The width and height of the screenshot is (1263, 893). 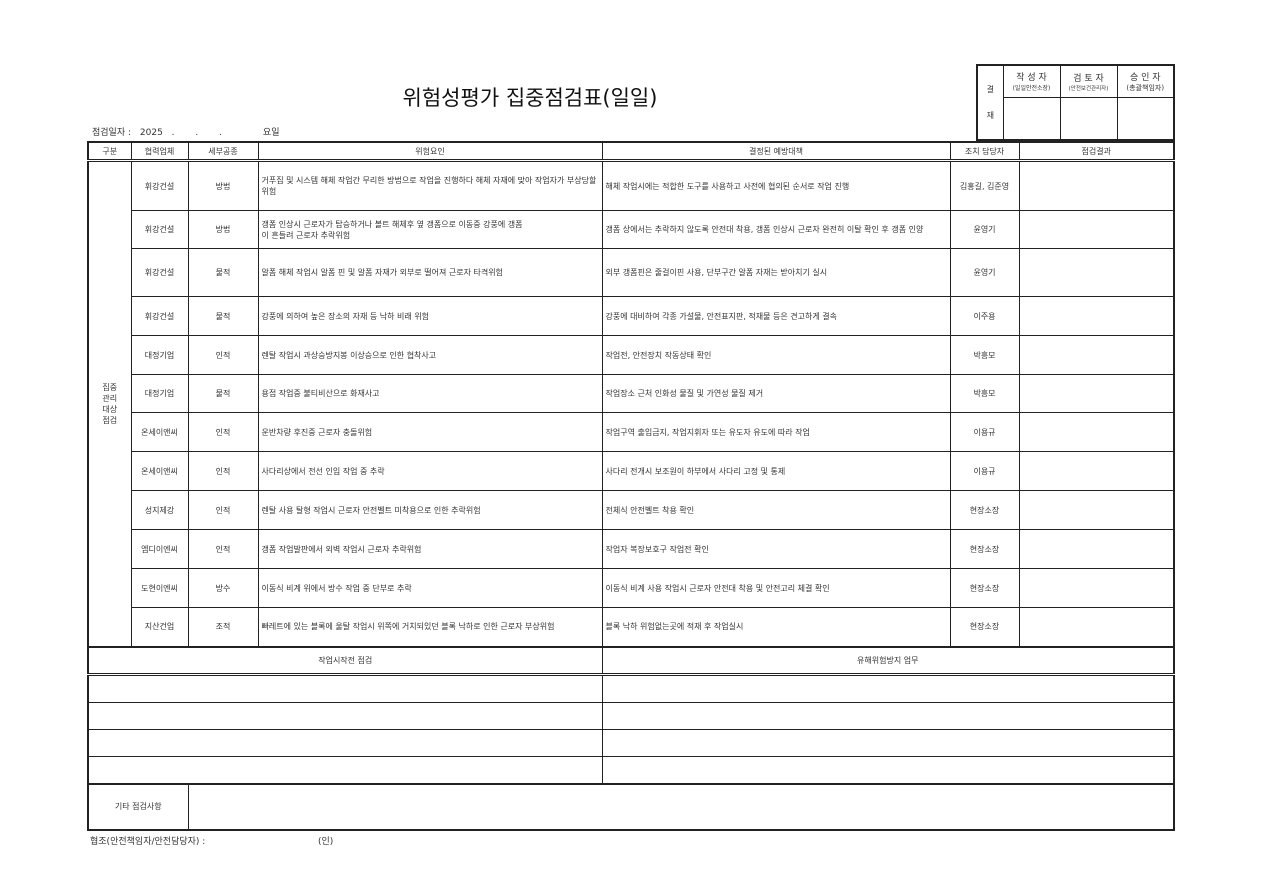 What do you see at coordinates (138, 806) in the screenshot?
I see `etc-label: 기타 점검사항` at bounding box center [138, 806].